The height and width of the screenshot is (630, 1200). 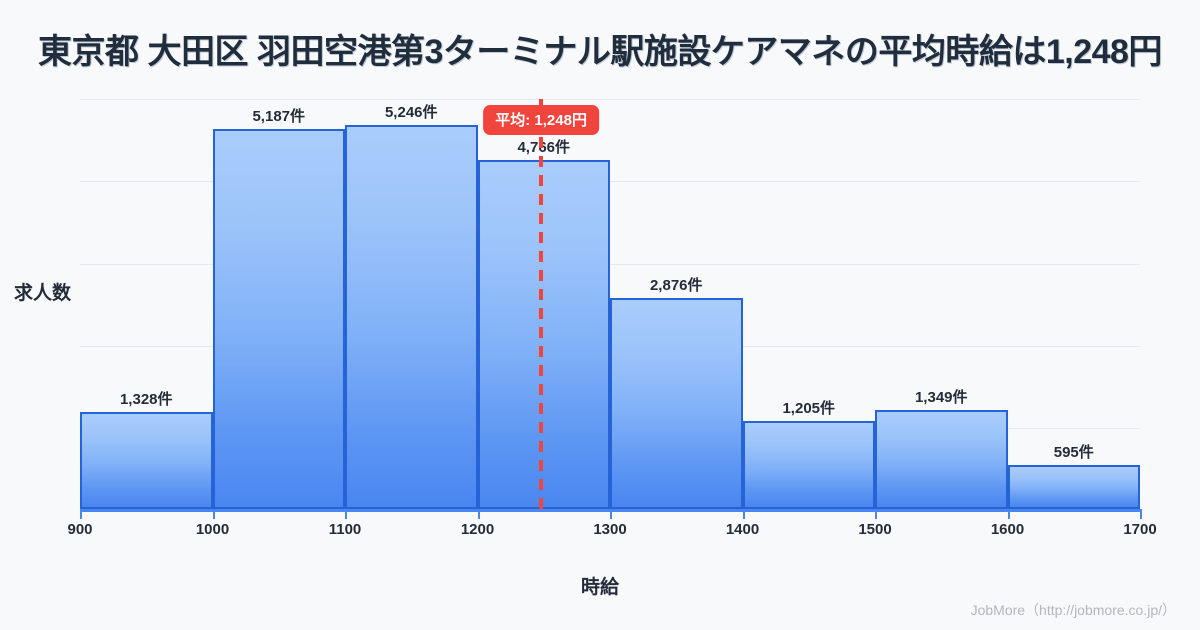 What do you see at coordinates (742, 529) in the screenshot?
I see `x-tick-label: 1400` at bounding box center [742, 529].